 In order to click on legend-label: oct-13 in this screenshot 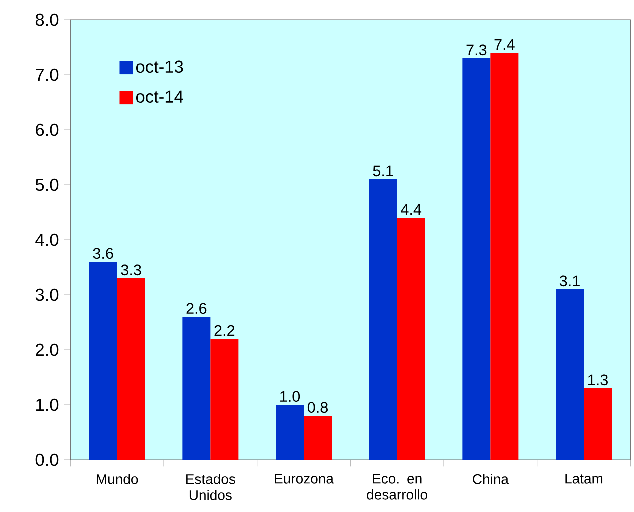, I will do `click(160, 67)`.